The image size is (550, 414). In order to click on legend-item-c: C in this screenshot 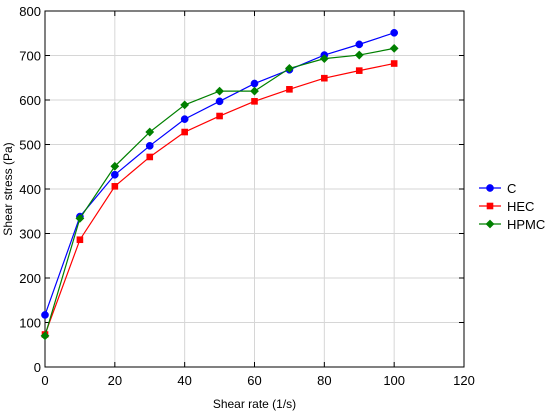, I will do `click(497, 188)`.